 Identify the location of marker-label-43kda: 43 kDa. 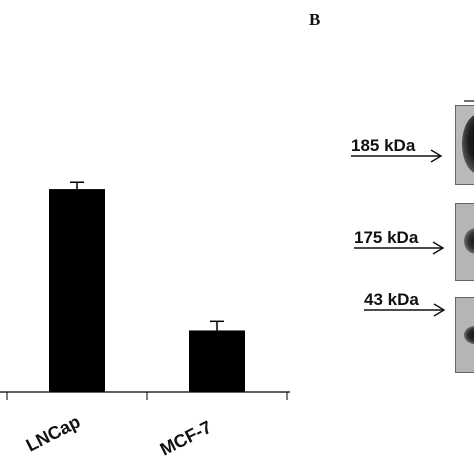
(391, 299).